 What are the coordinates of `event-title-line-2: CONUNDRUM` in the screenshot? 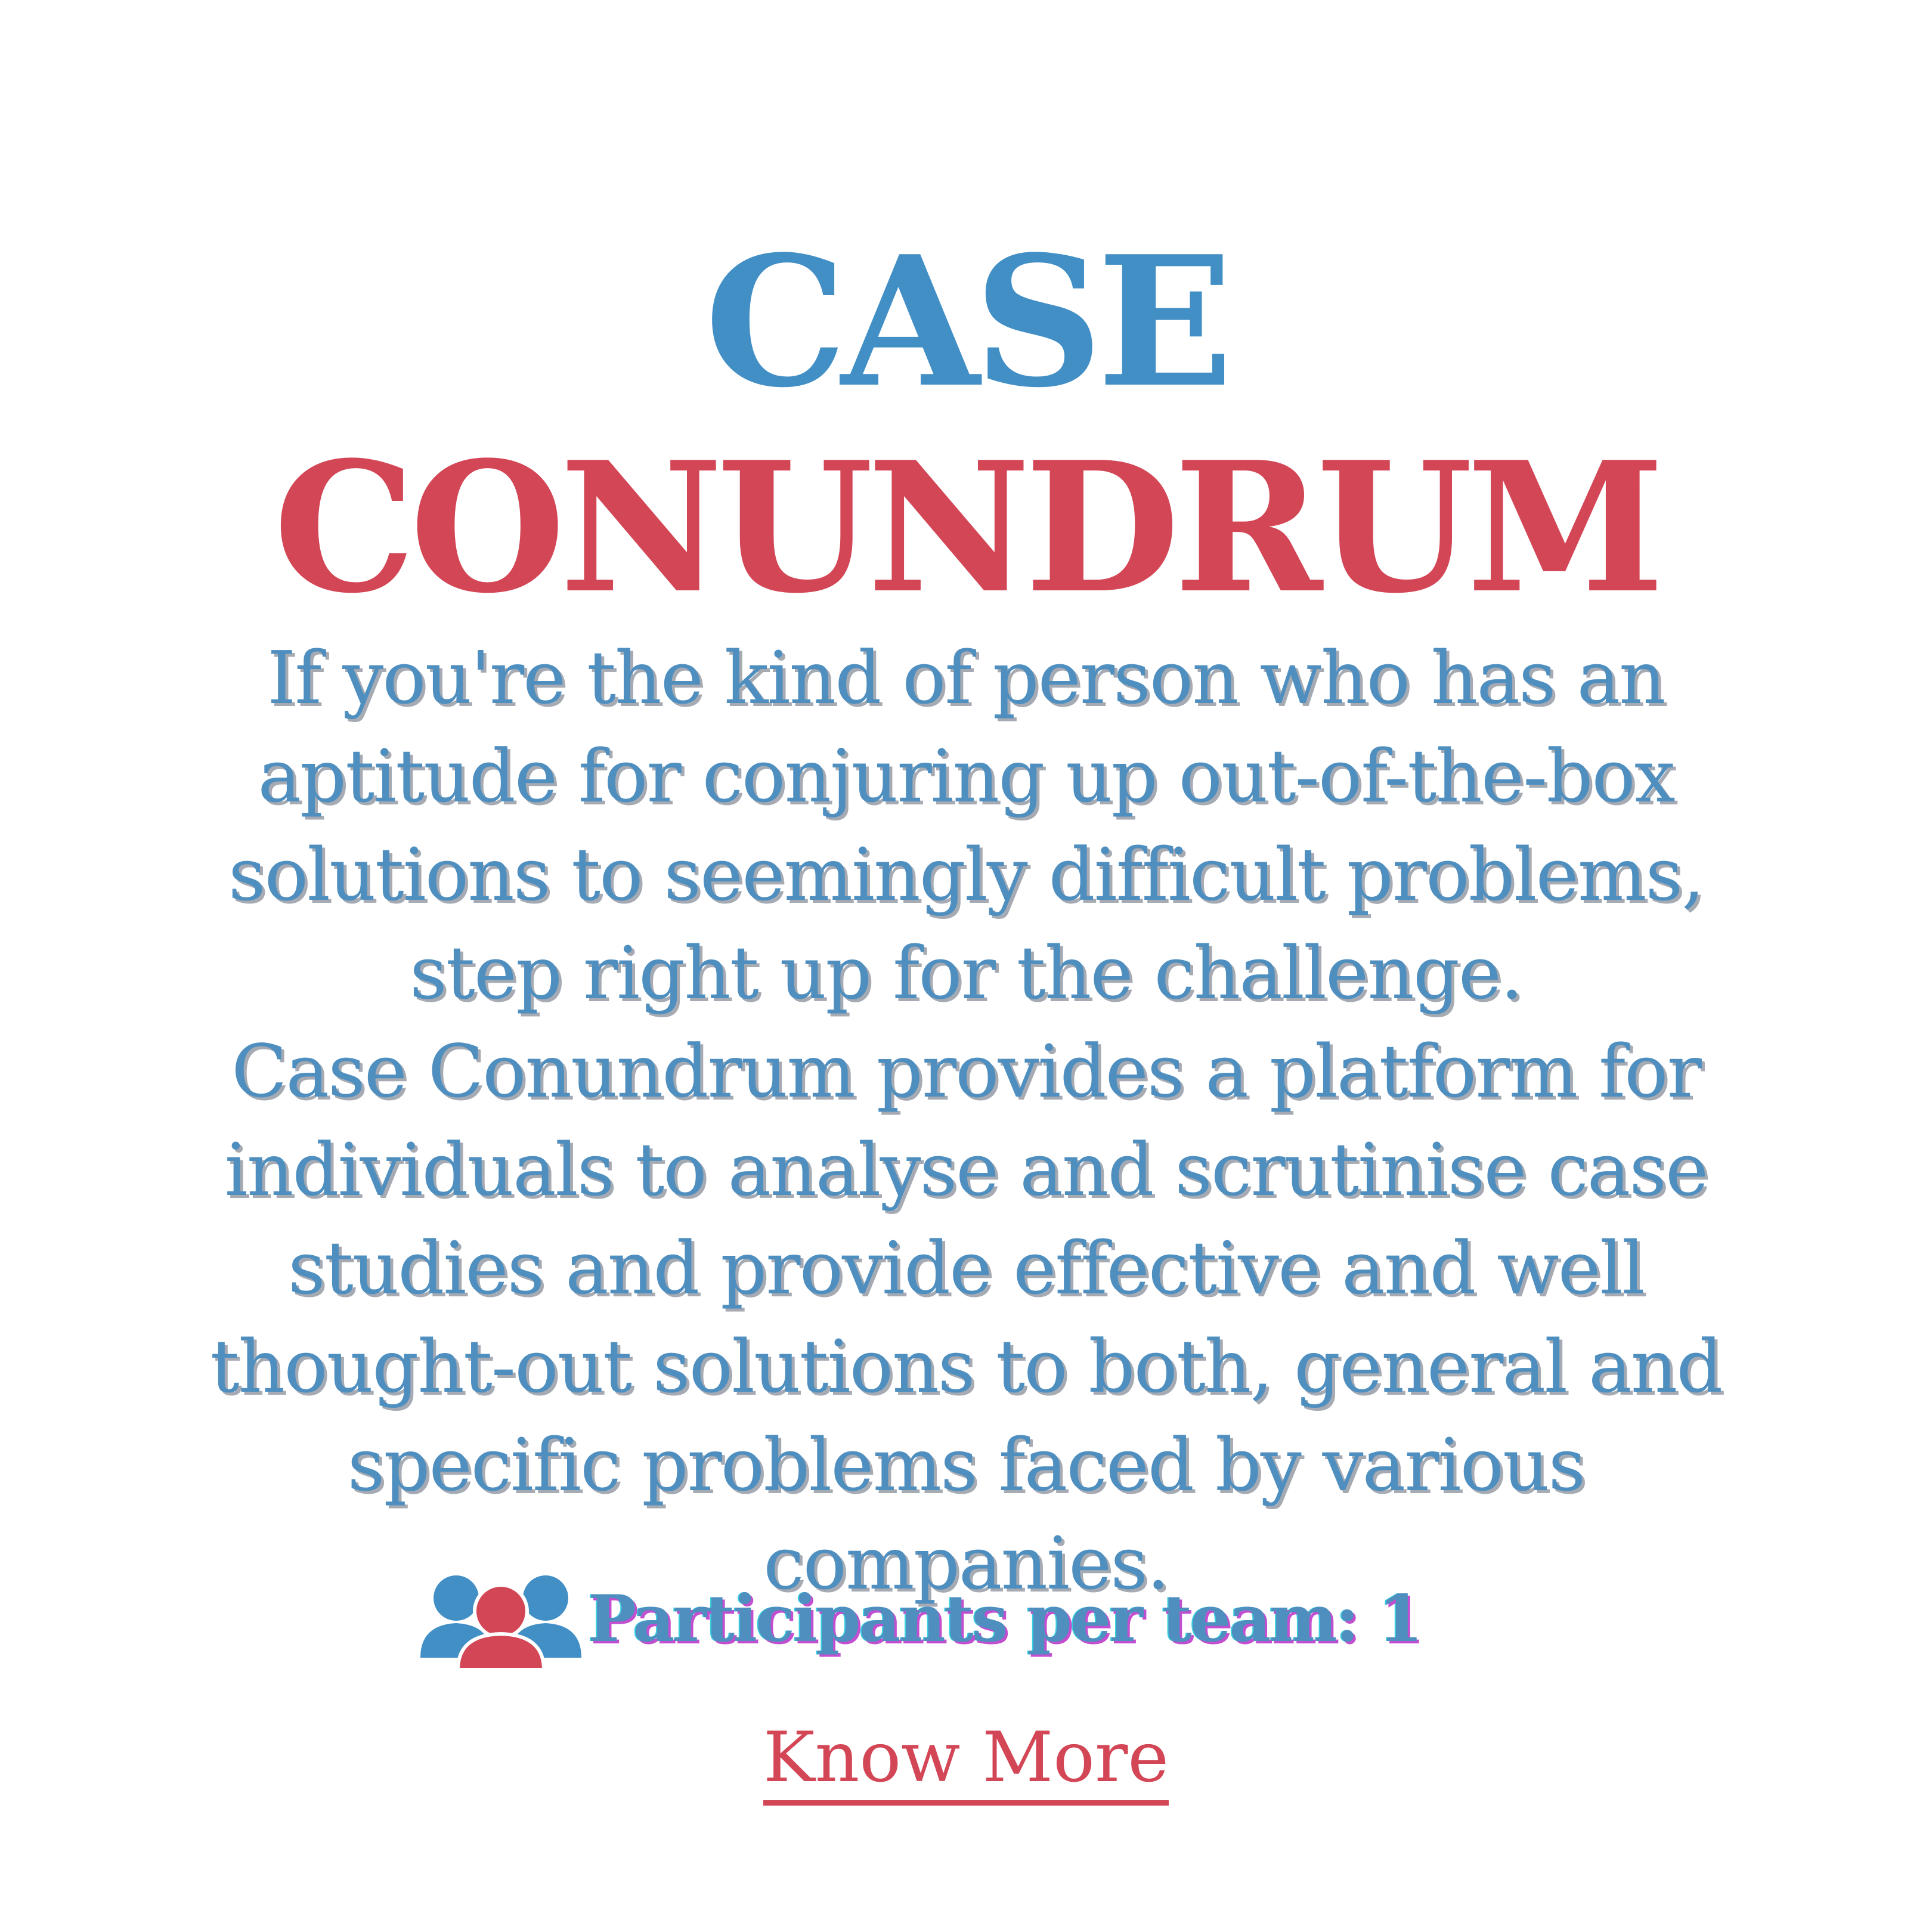 It's located at (969, 528).